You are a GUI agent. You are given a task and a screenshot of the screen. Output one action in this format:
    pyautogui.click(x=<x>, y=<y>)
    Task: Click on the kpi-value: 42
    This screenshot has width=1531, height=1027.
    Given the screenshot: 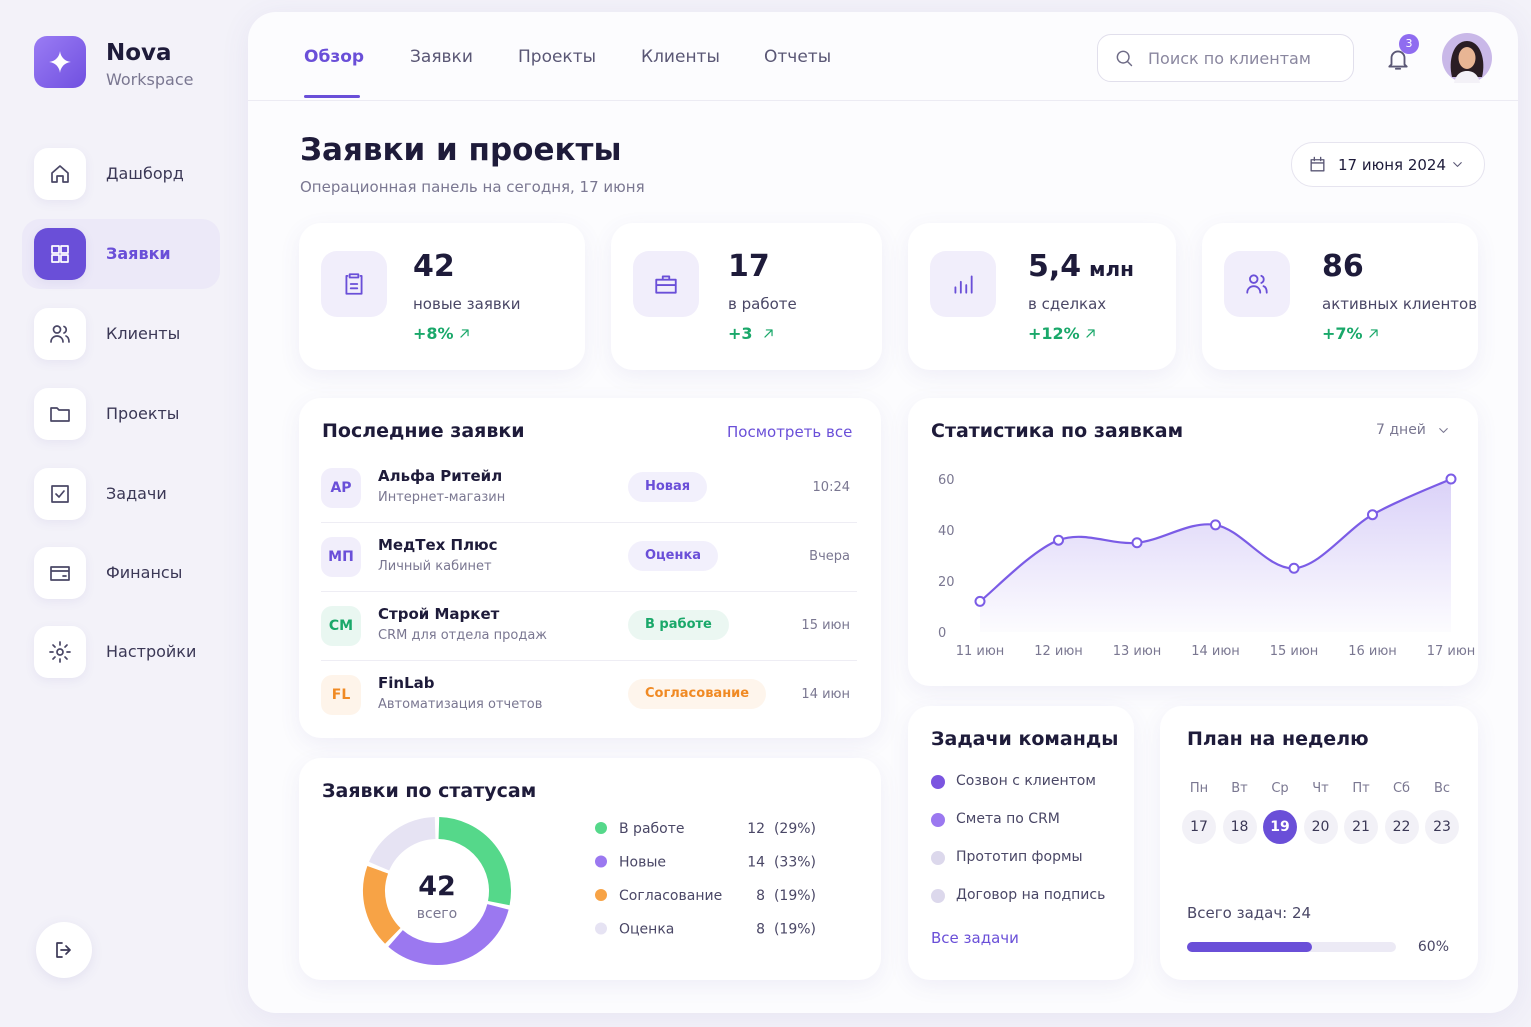 What is the action you would take?
    pyautogui.click(x=434, y=266)
    